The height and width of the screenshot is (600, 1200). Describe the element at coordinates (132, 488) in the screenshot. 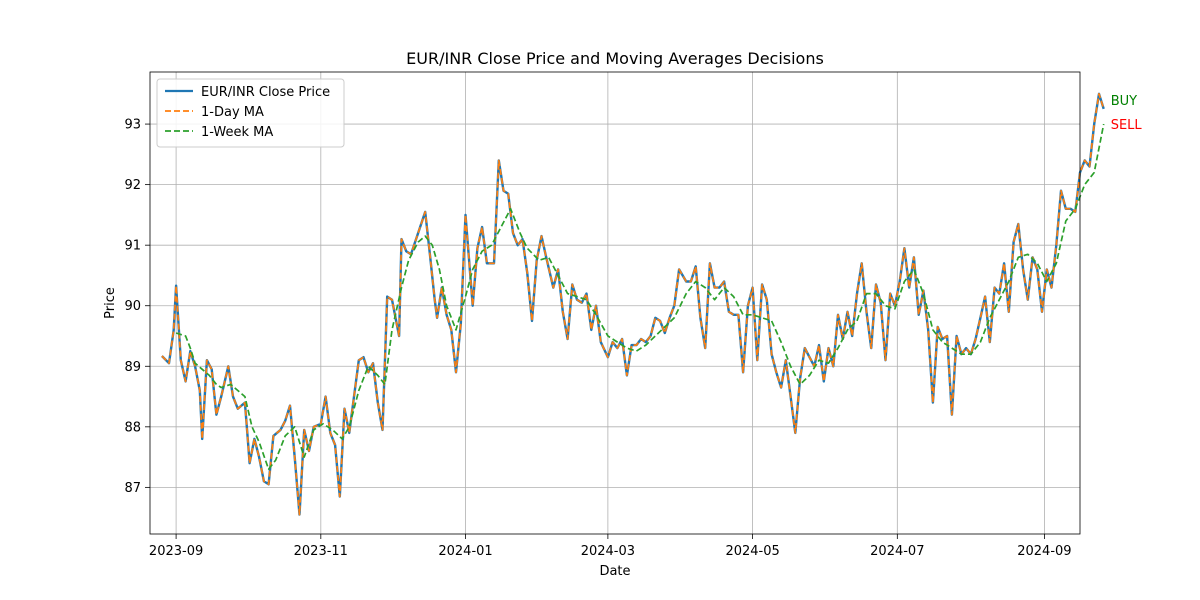

I see `y-tick-label: 87` at that location.